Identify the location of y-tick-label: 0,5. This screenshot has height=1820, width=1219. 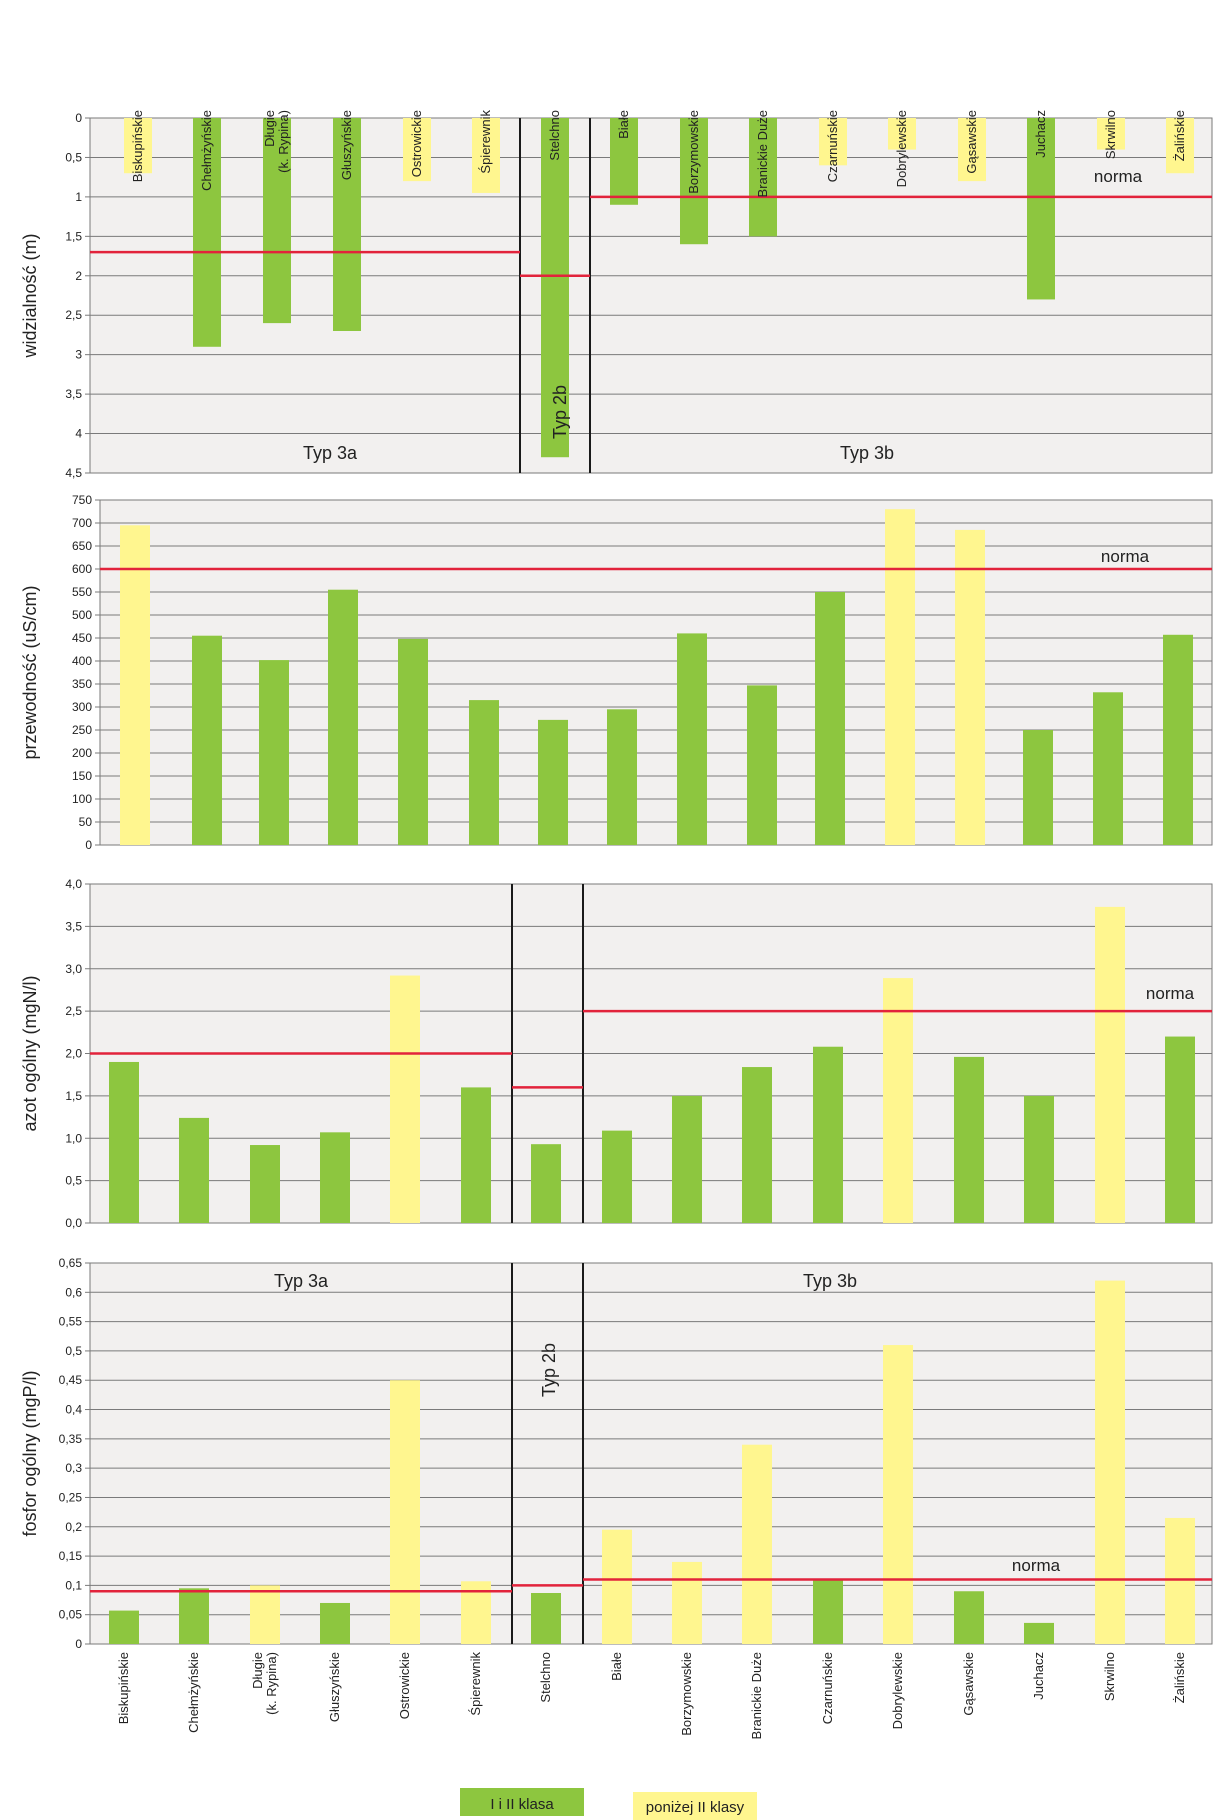
(73, 1351).